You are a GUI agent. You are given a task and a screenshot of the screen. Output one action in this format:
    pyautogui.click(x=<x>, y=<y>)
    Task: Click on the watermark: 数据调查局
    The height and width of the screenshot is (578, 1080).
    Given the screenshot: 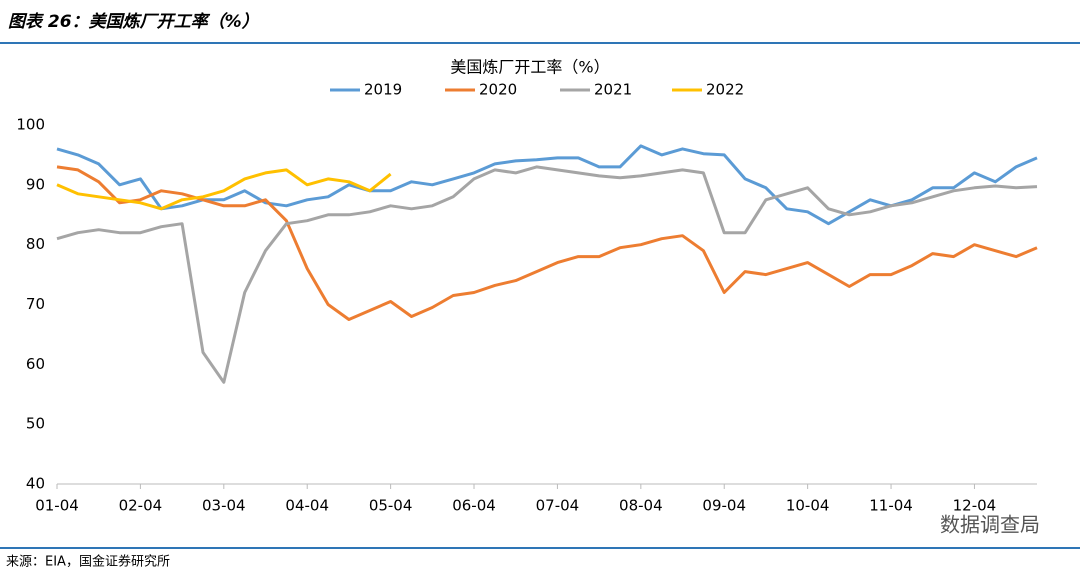 What is the action you would take?
    pyautogui.click(x=990, y=525)
    